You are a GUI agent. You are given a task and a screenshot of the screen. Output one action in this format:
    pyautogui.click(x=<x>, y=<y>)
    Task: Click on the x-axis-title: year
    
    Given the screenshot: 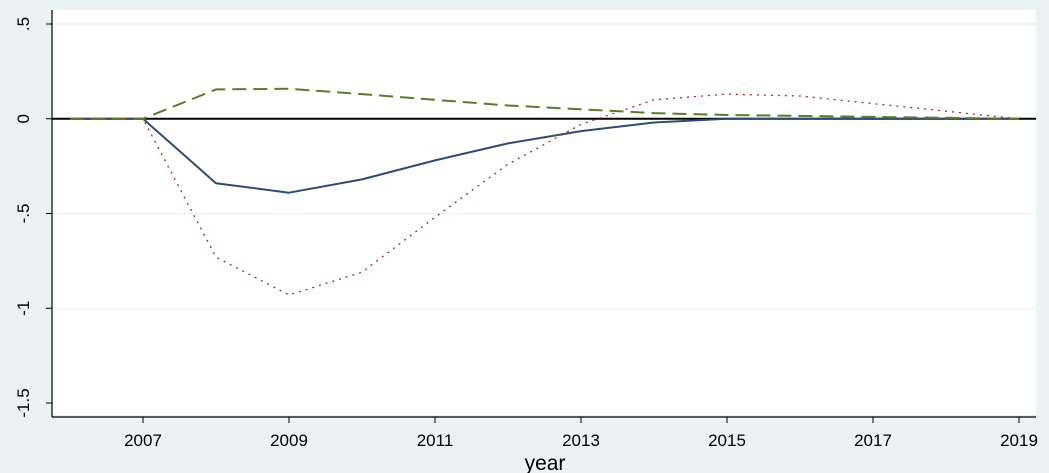 What is the action you would take?
    pyautogui.click(x=545, y=462)
    